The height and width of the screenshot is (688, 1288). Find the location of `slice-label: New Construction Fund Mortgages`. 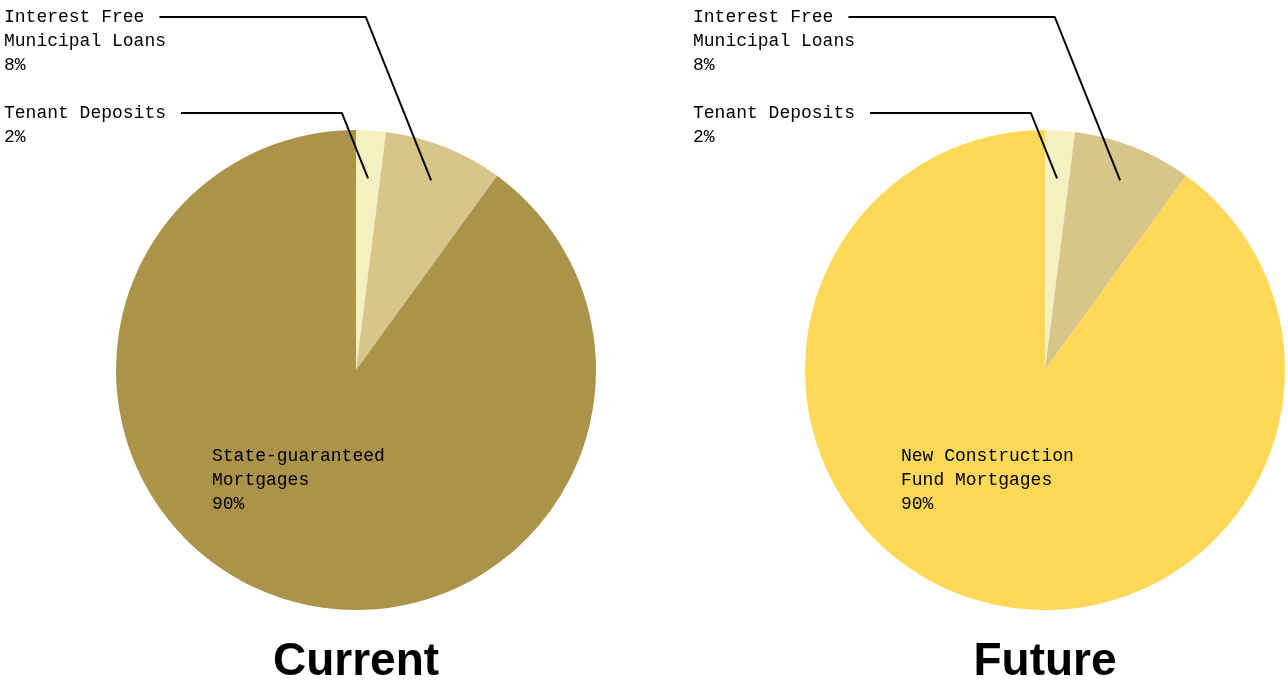

slice-label: New Construction Fund Mortgages is located at coordinates (987, 468).